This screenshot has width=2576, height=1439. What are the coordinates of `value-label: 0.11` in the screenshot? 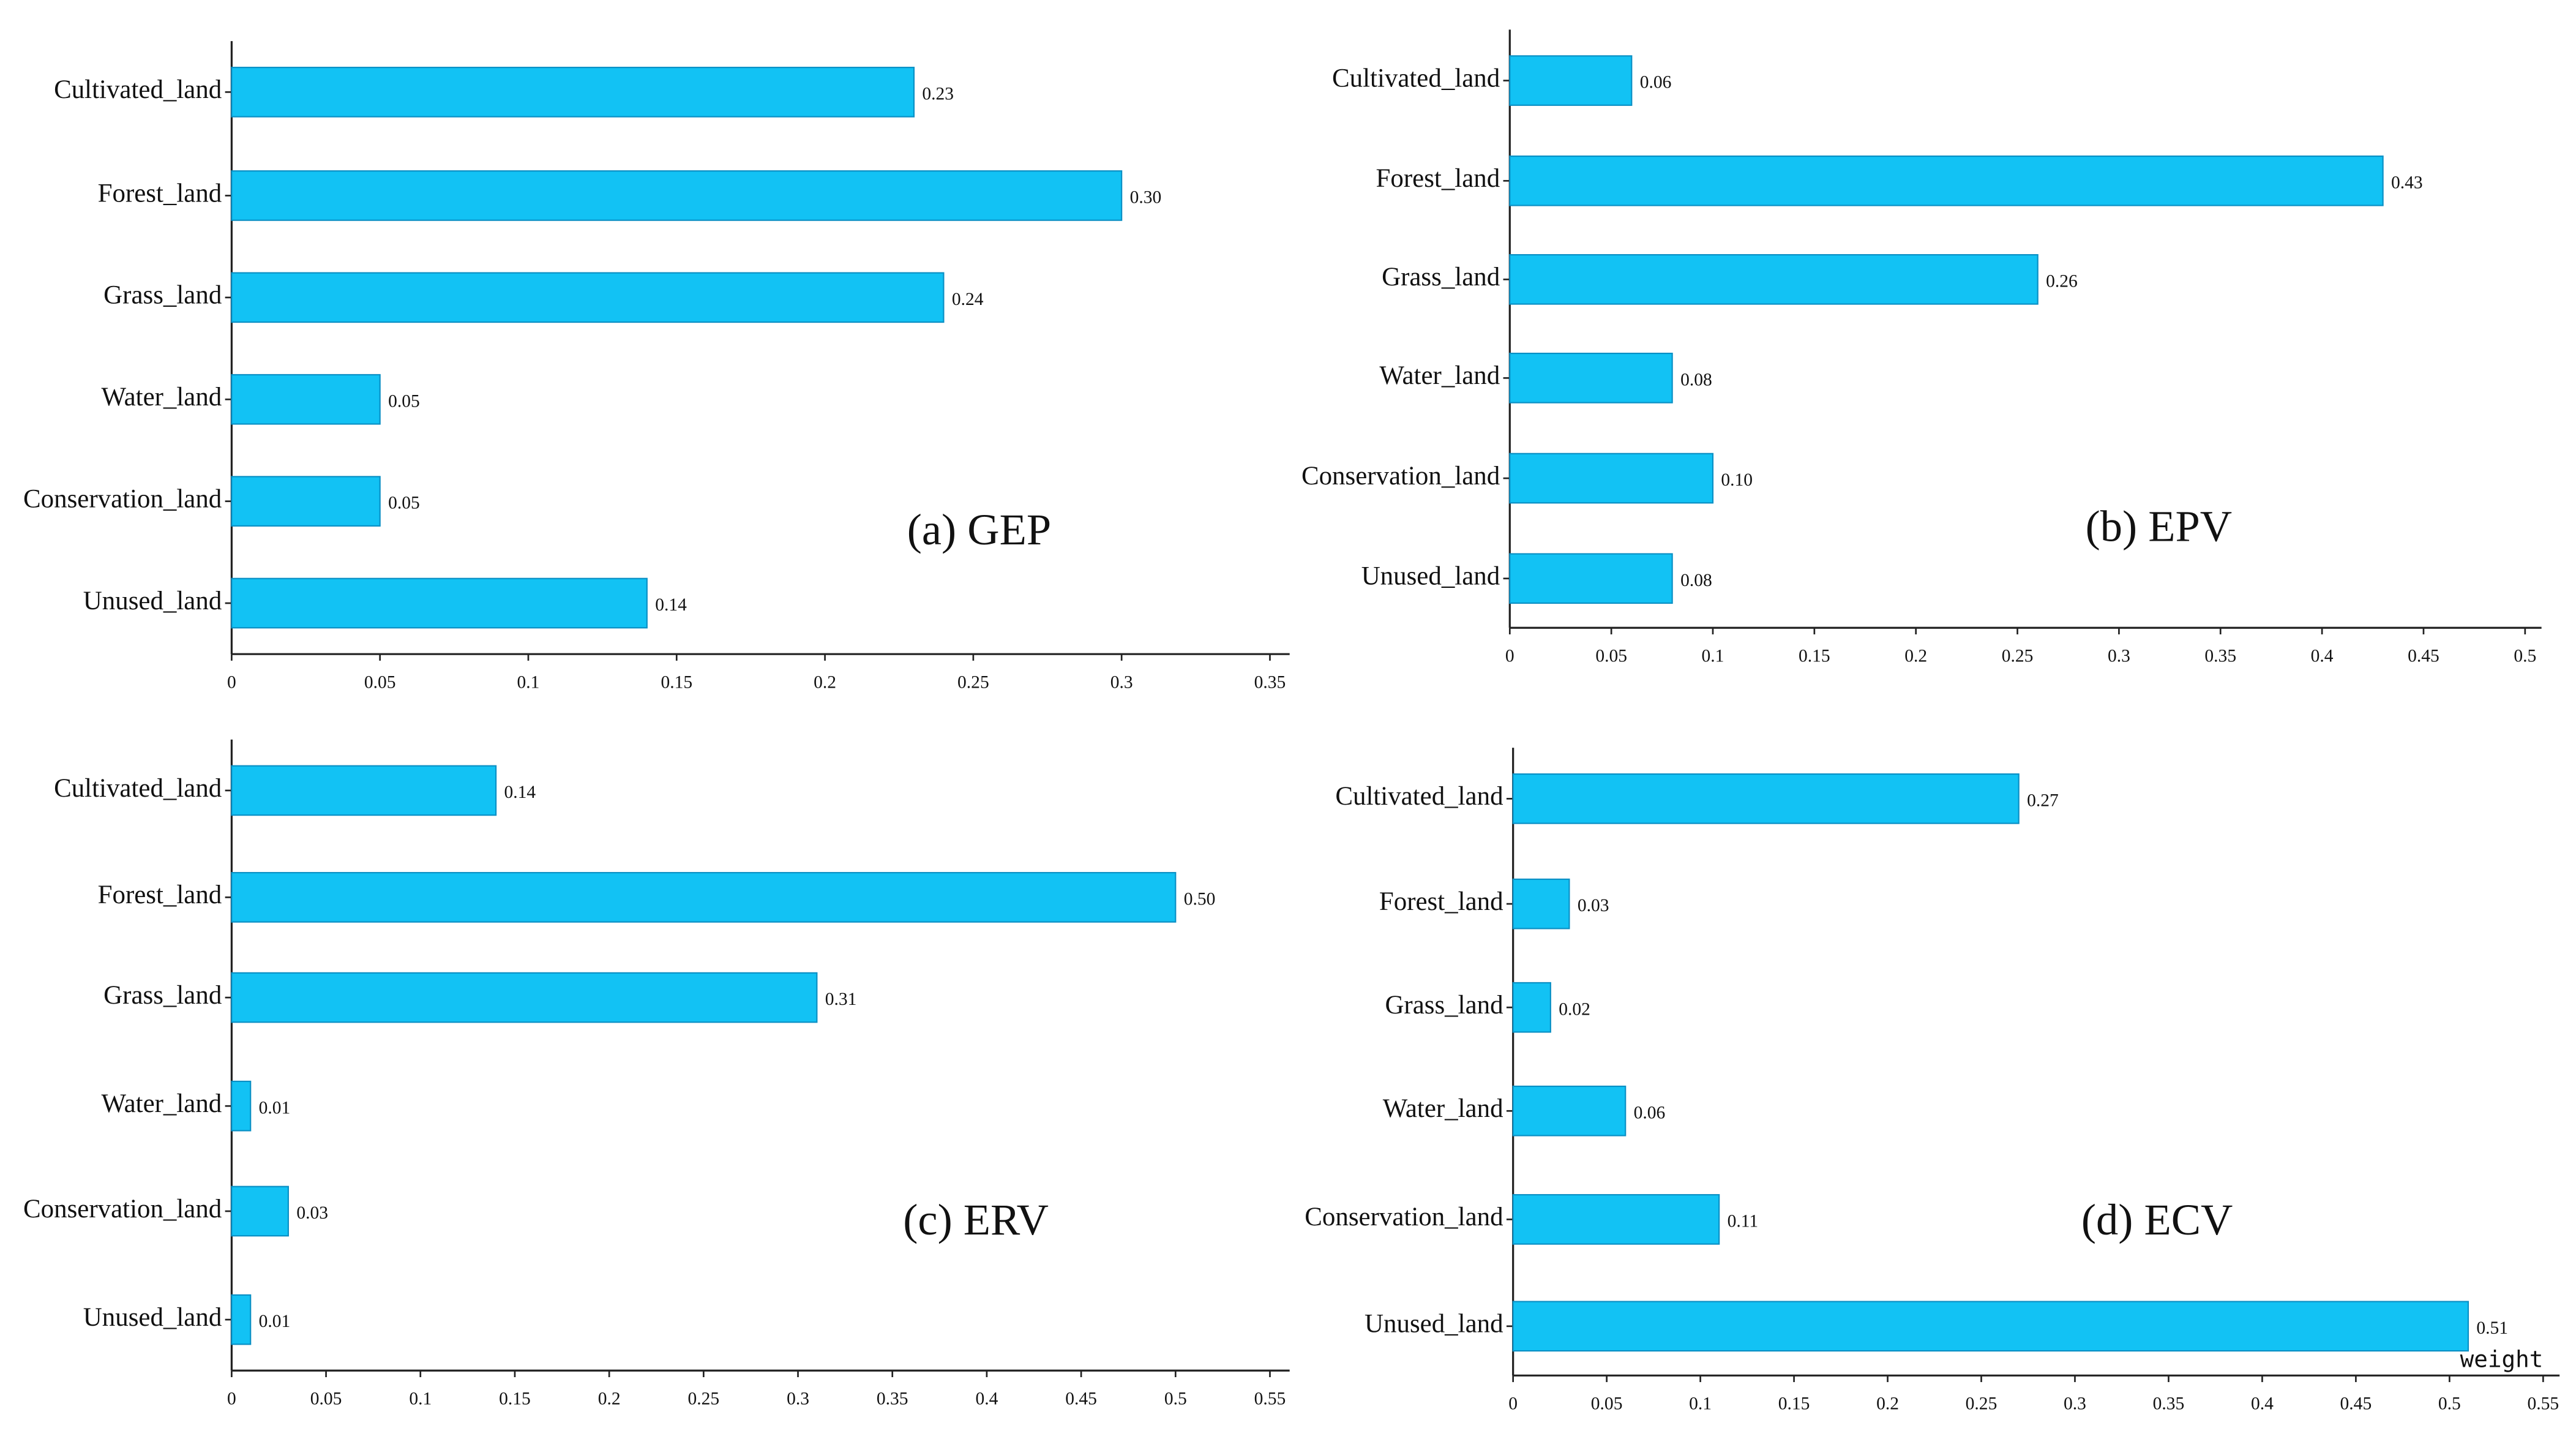 It's located at (1743, 1221).